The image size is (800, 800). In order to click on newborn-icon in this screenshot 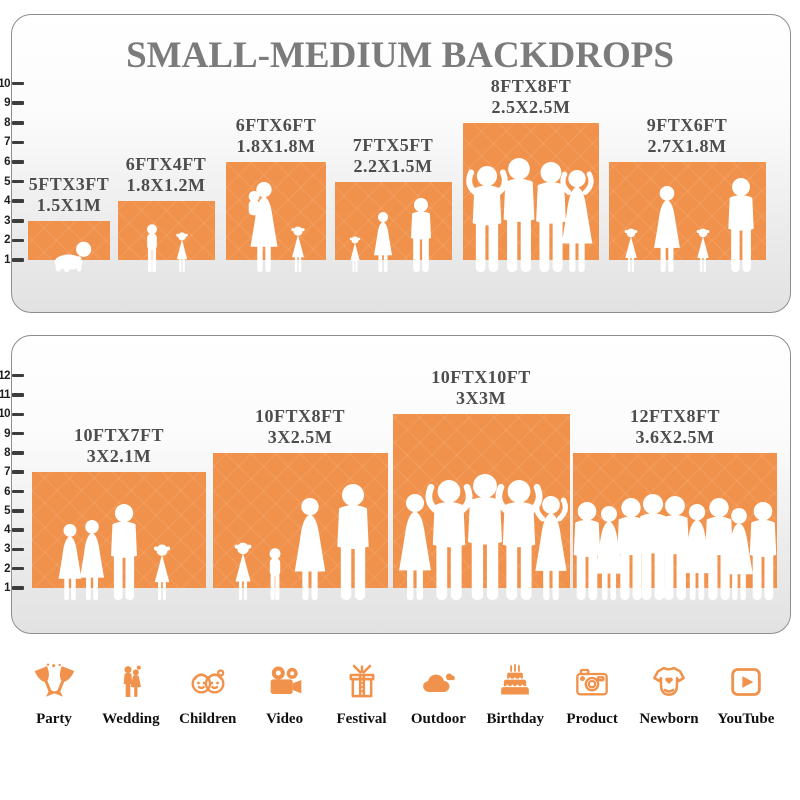, I will do `click(669, 681)`.